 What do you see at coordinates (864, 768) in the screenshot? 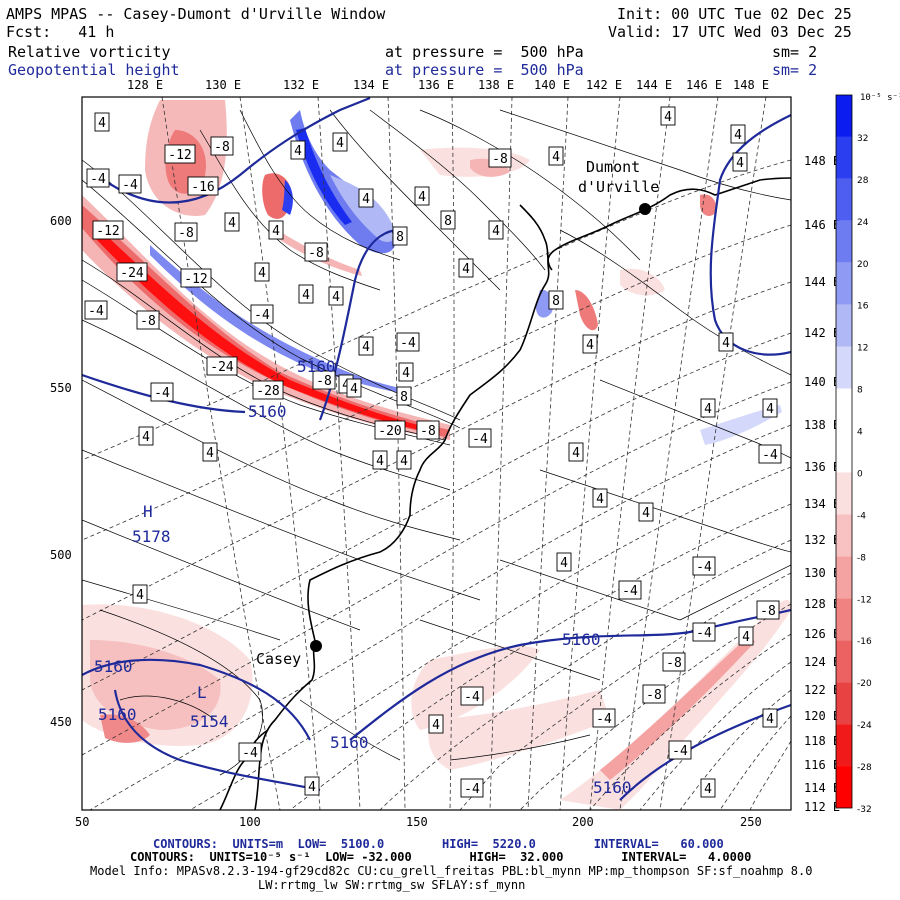
I see `colorbar-label: -28` at bounding box center [864, 768].